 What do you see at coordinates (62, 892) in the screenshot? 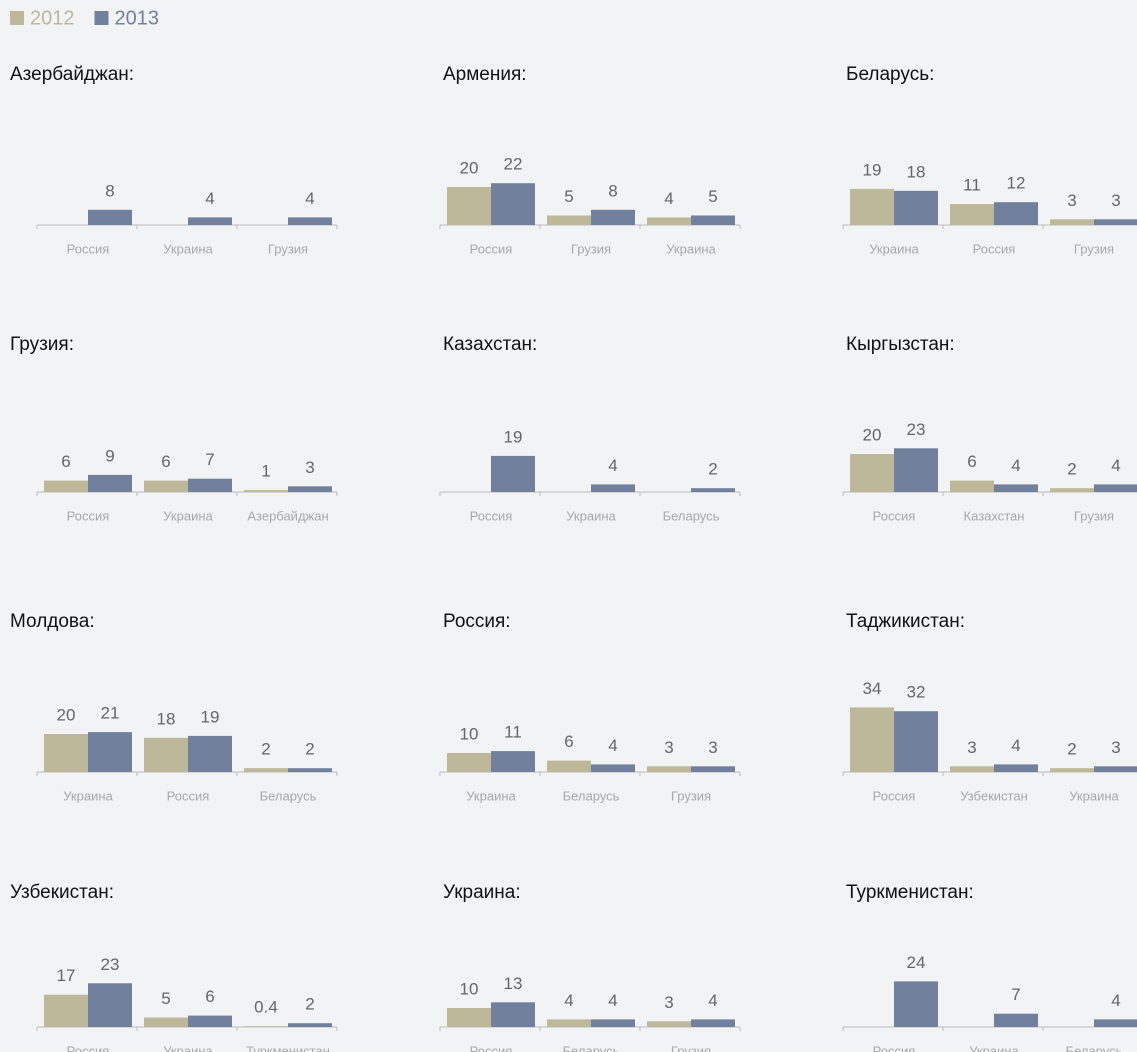
I see `panel-title: Узбекистан:` at bounding box center [62, 892].